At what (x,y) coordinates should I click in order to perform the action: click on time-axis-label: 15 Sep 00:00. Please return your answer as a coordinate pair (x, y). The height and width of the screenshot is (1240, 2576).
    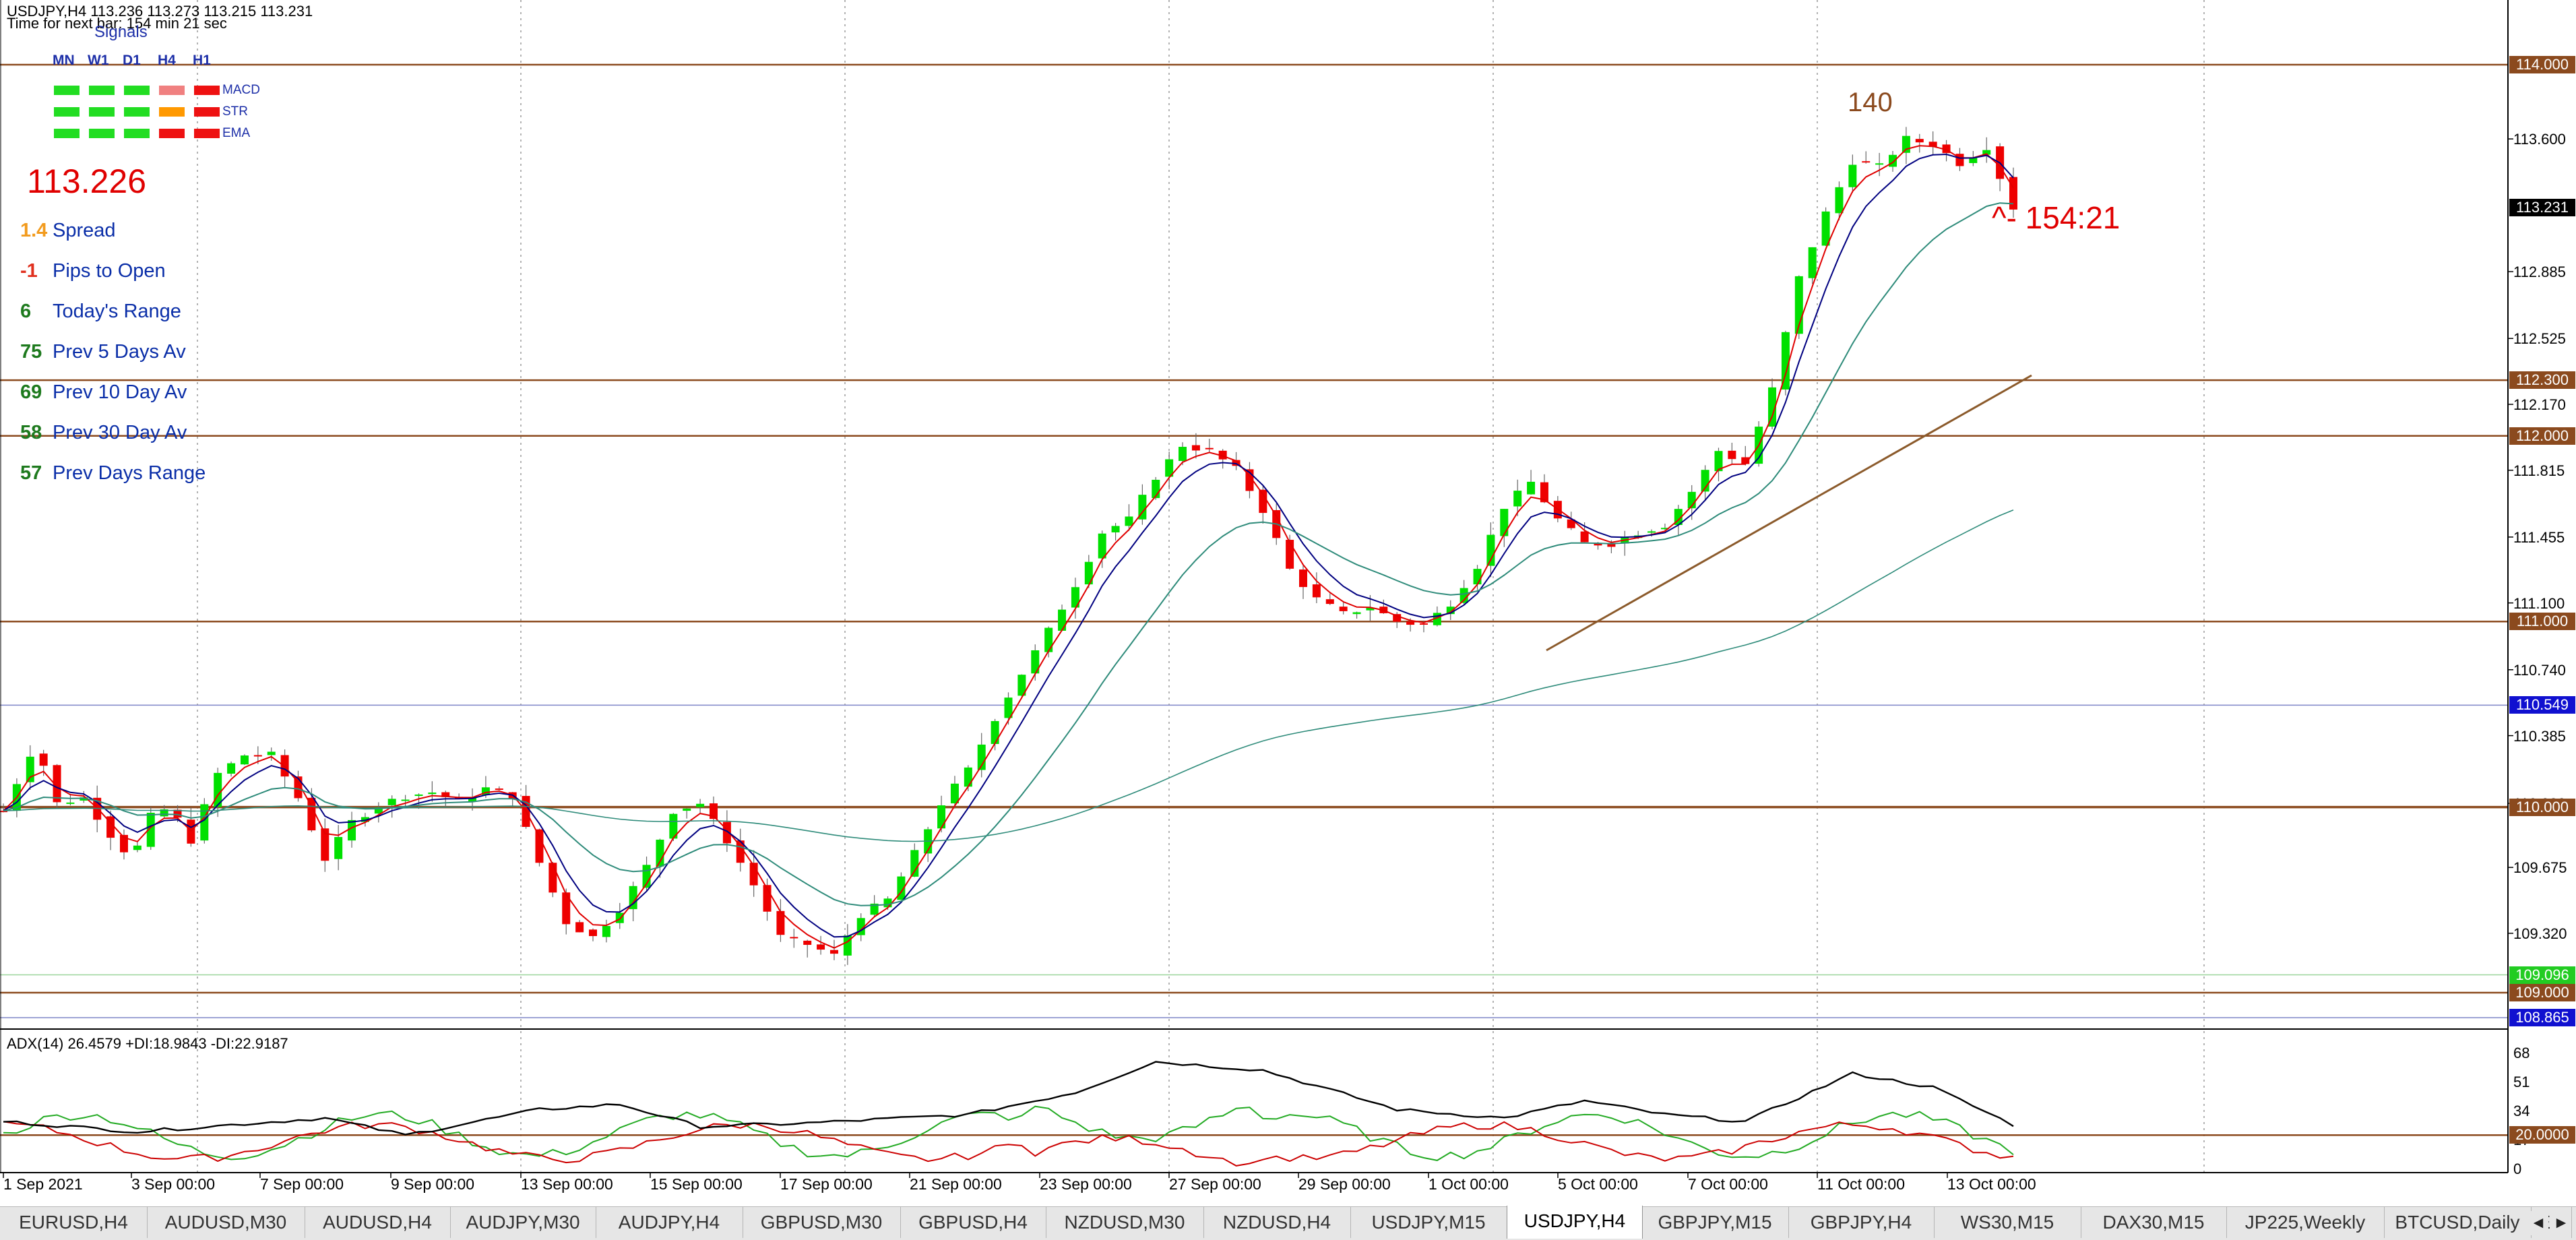
    Looking at the image, I should click on (696, 1184).